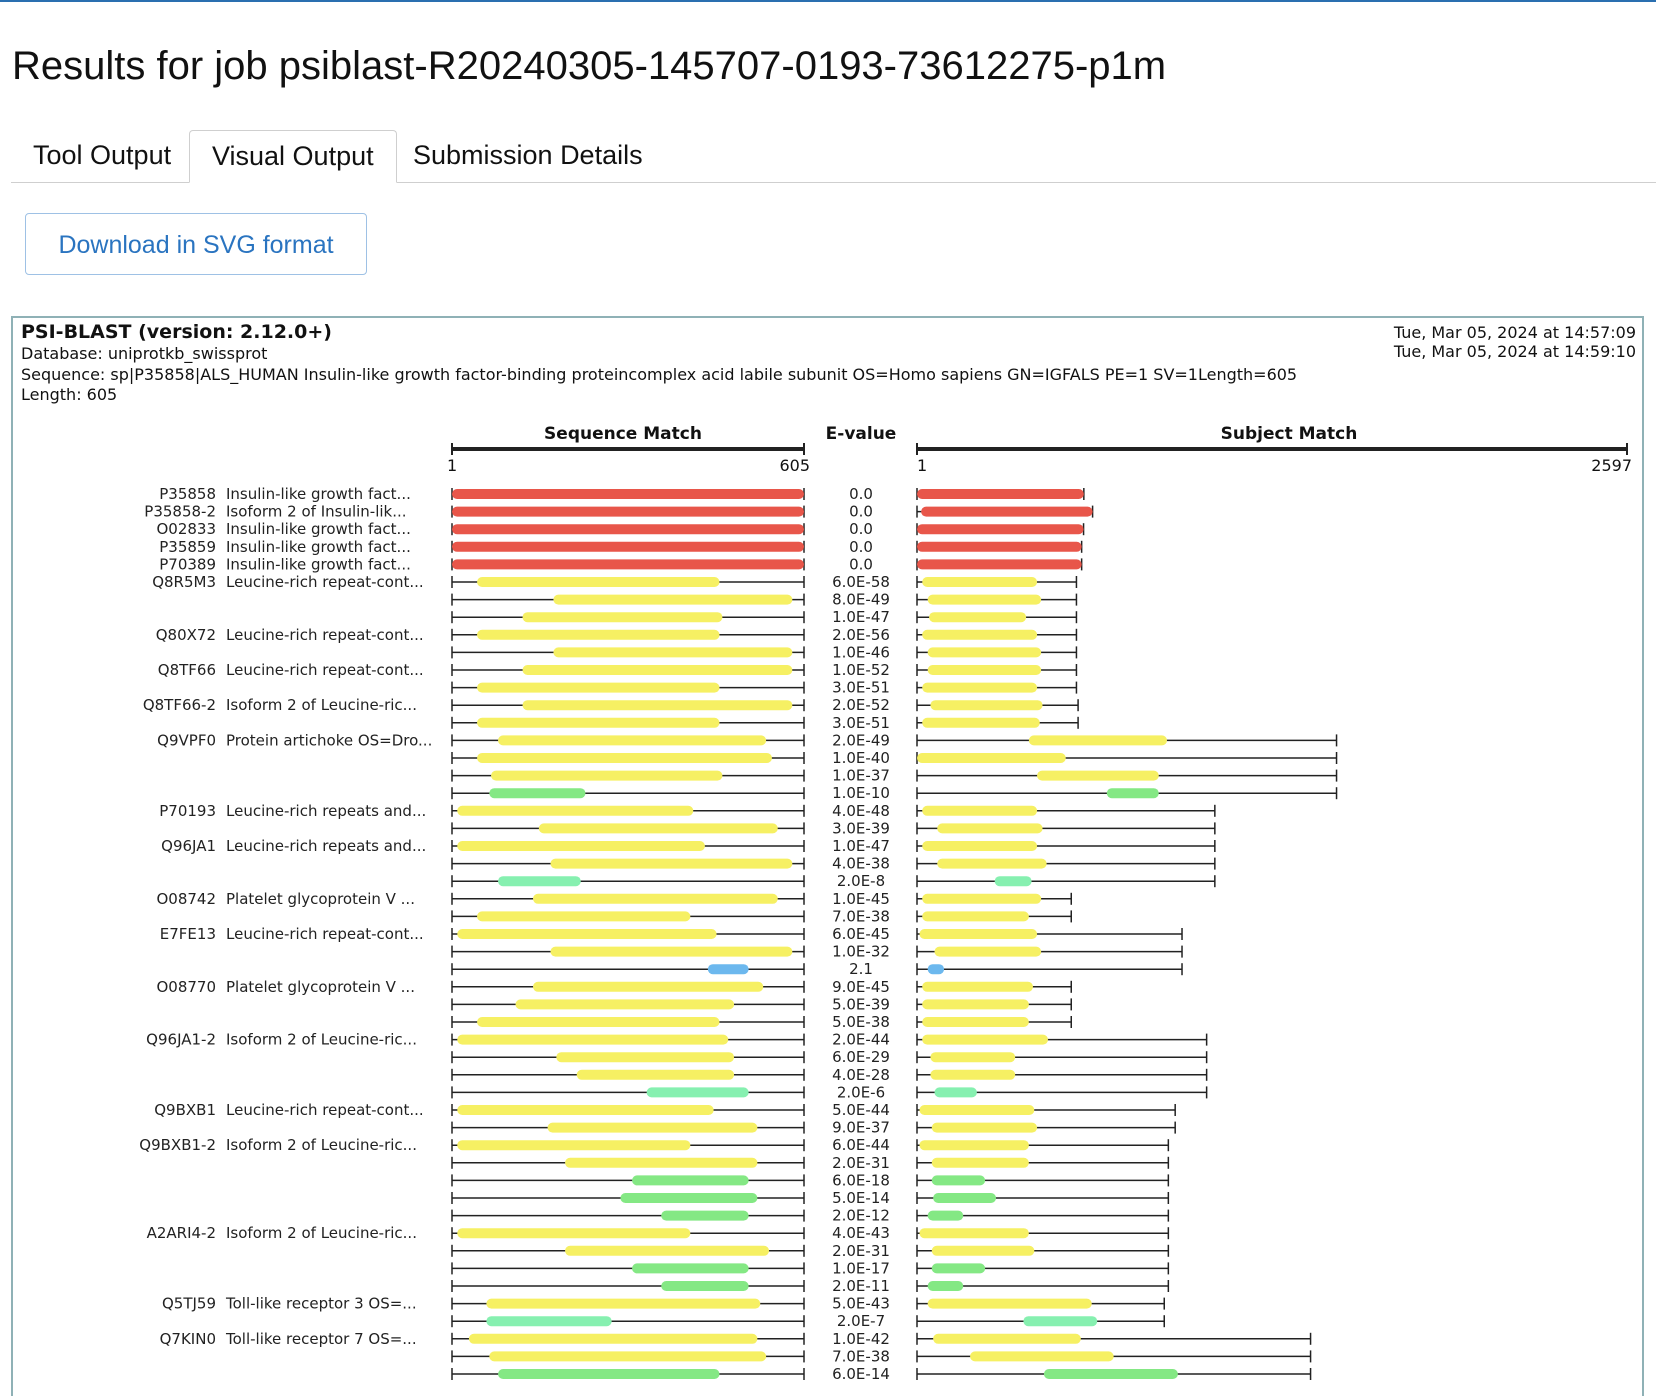  What do you see at coordinates (810, 1180) in the screenshot?
I see `hit-row: 6.0E-18` at bounding box center [810, 1180].